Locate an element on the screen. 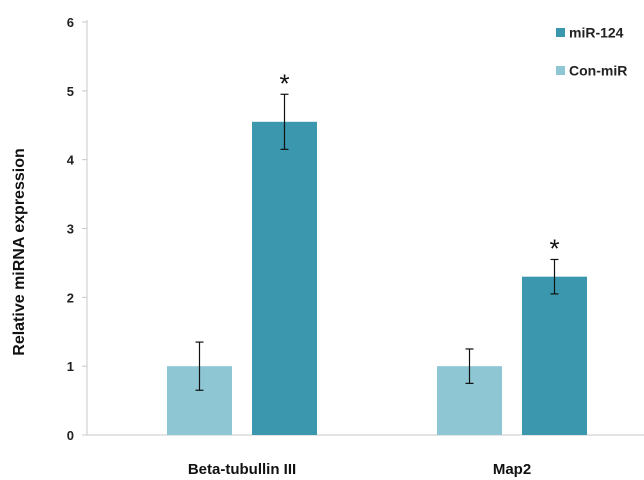  y-tick-label: 6 is located at coordinates (70, 22).